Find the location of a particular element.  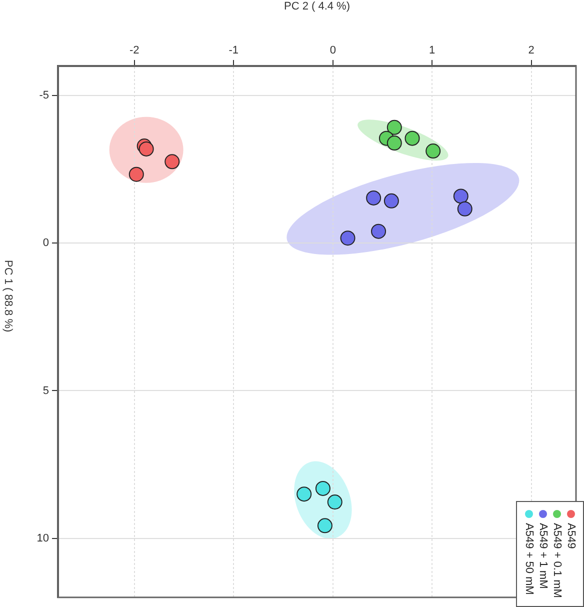

legend-label: A549 + 0.1 mM is located at coordinates (557, 560).